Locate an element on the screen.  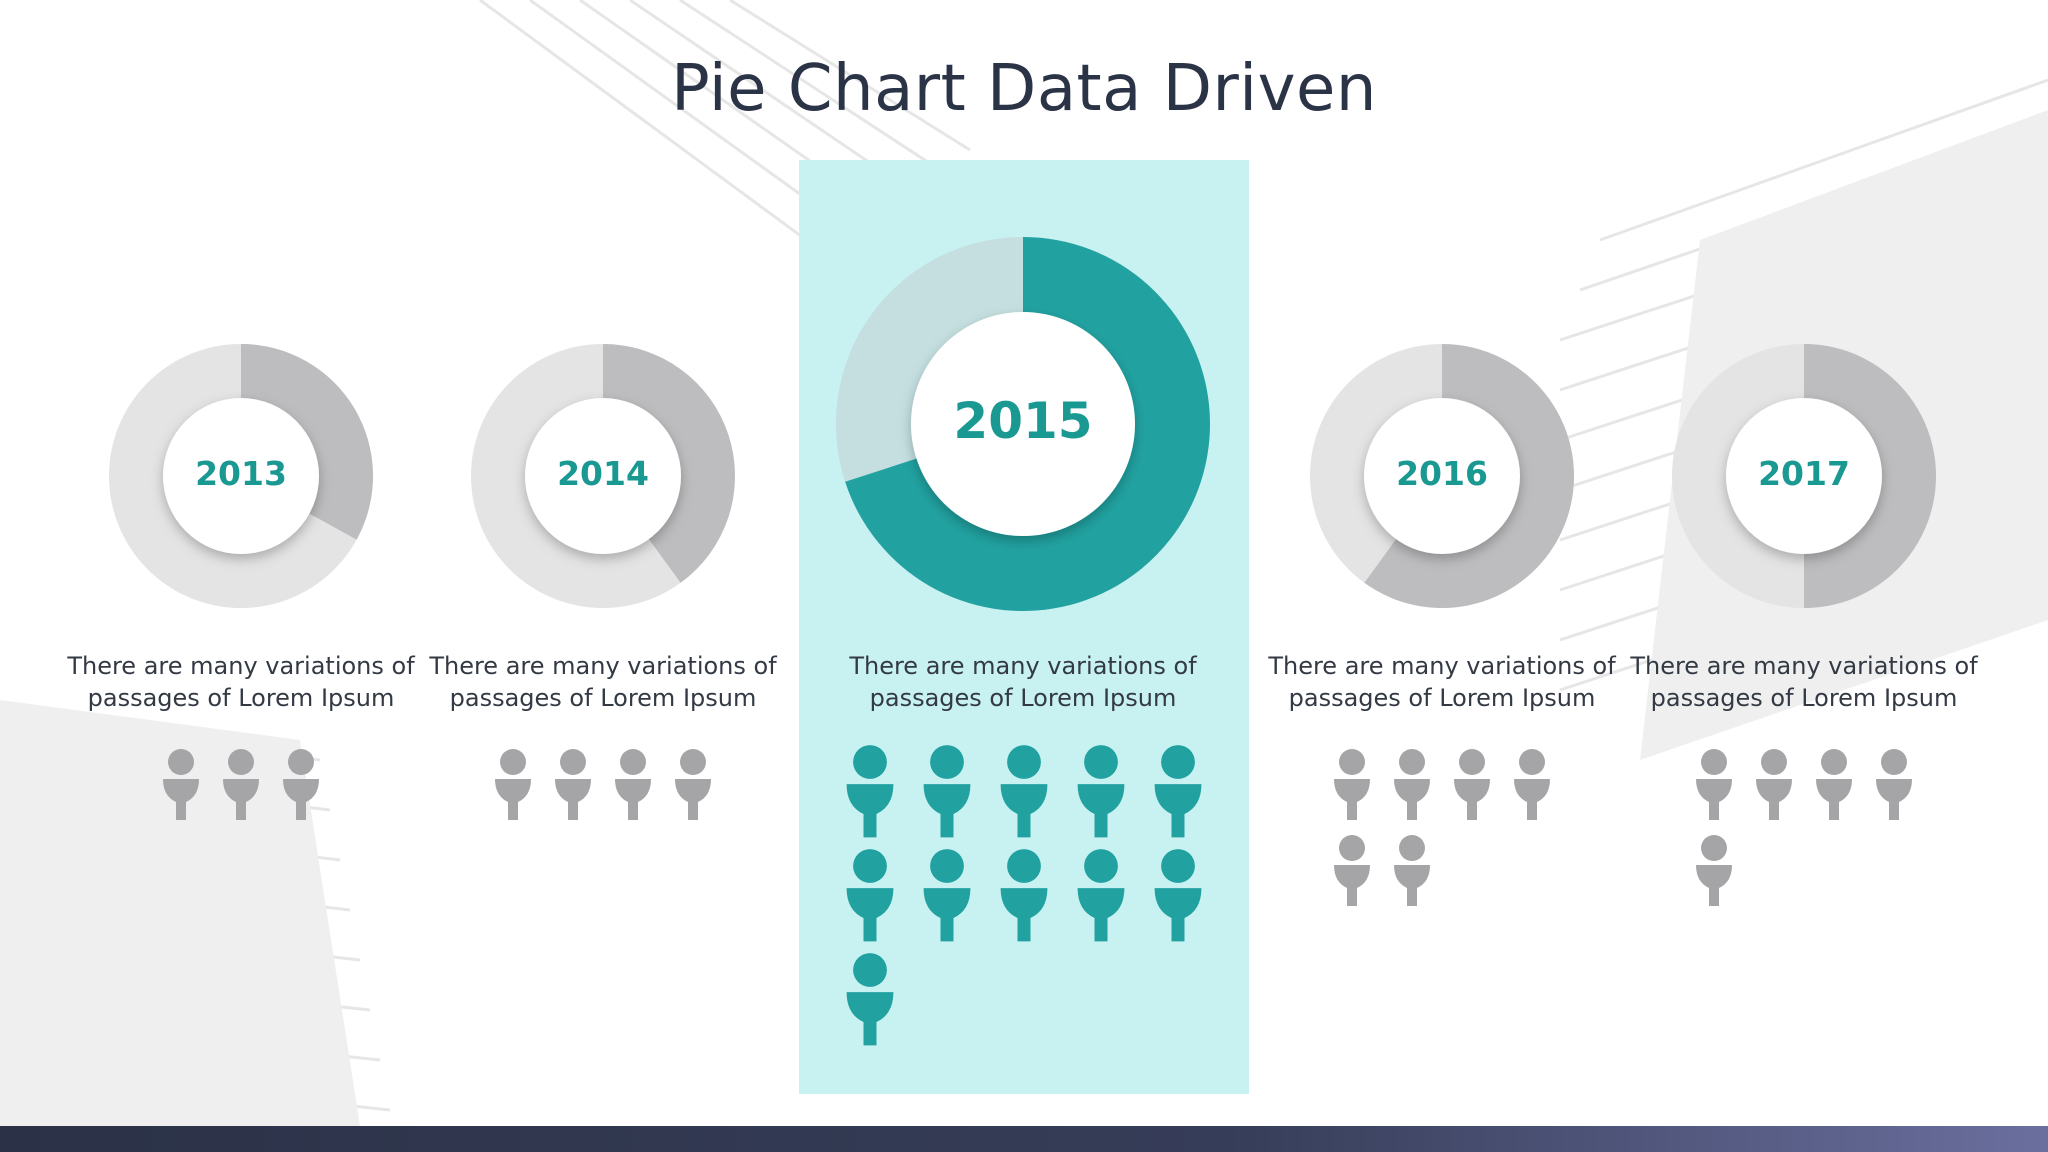
footer-bar is located at coordinates (1024, 1139).